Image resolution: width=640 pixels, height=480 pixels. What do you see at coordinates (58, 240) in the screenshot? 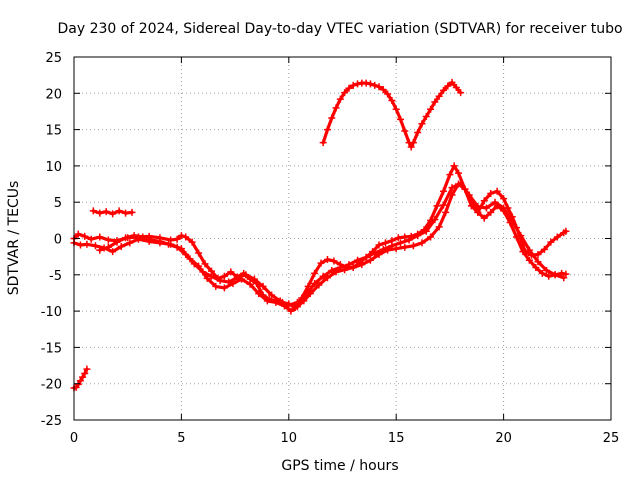
I see `y-tick-label: 0` at bounding box center [58, 240].